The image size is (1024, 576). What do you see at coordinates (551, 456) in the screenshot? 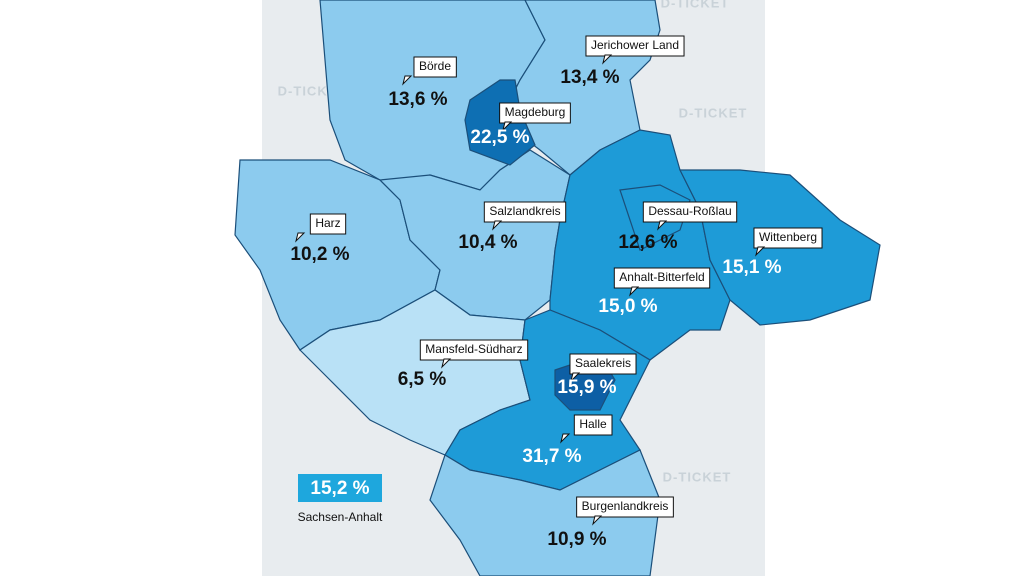
I see `region-share: 31,7 %` at bounding box center [551, 456].